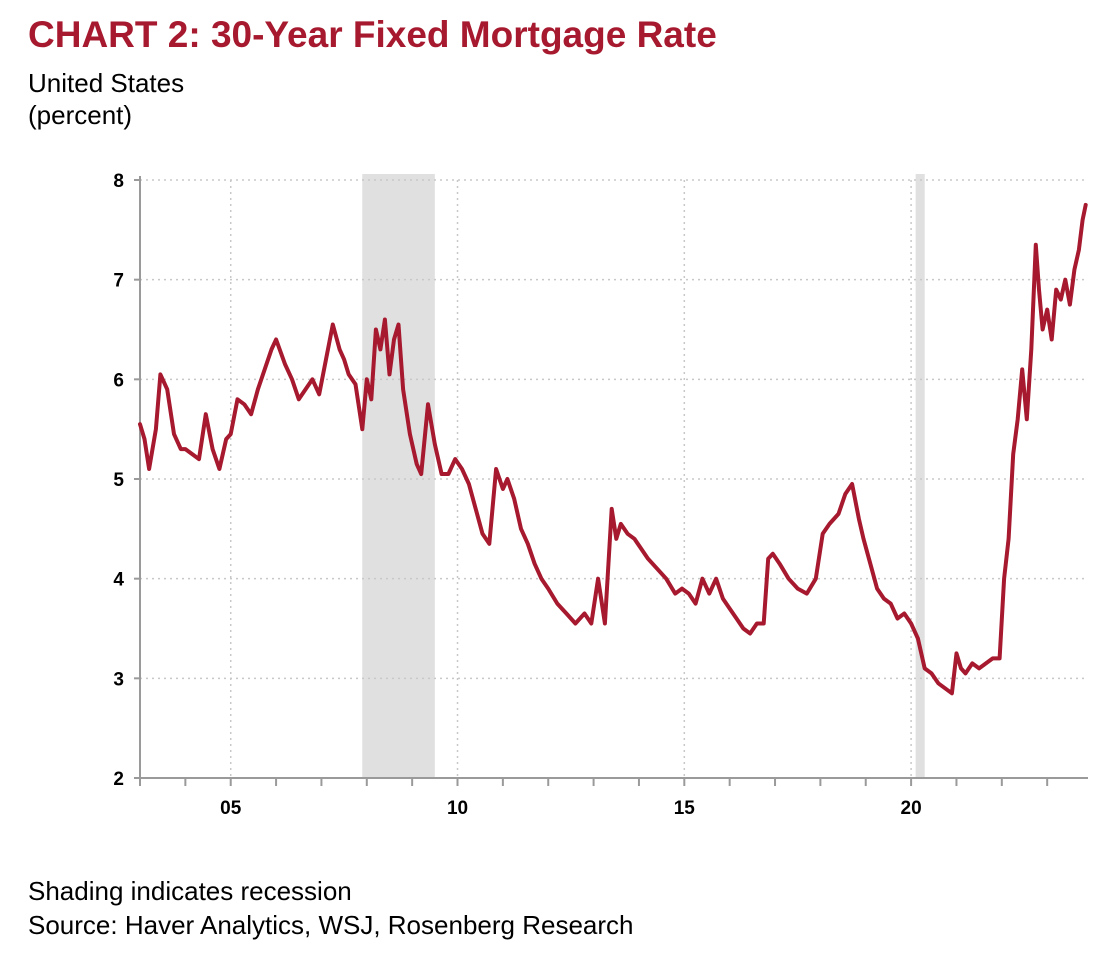 Image resolution: width=1120 pixels, height=966 pixels. What do you see at coordinates (685, 808) in the screenshot?
I see `x-tick-label-15: 15` at bounding box center [685, 808].